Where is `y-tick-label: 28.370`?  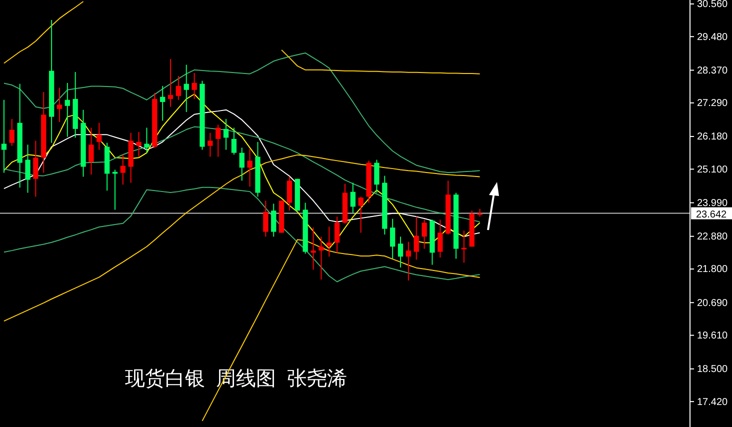 y-tick-label: 28.370 is located at coordinates (712, 70).